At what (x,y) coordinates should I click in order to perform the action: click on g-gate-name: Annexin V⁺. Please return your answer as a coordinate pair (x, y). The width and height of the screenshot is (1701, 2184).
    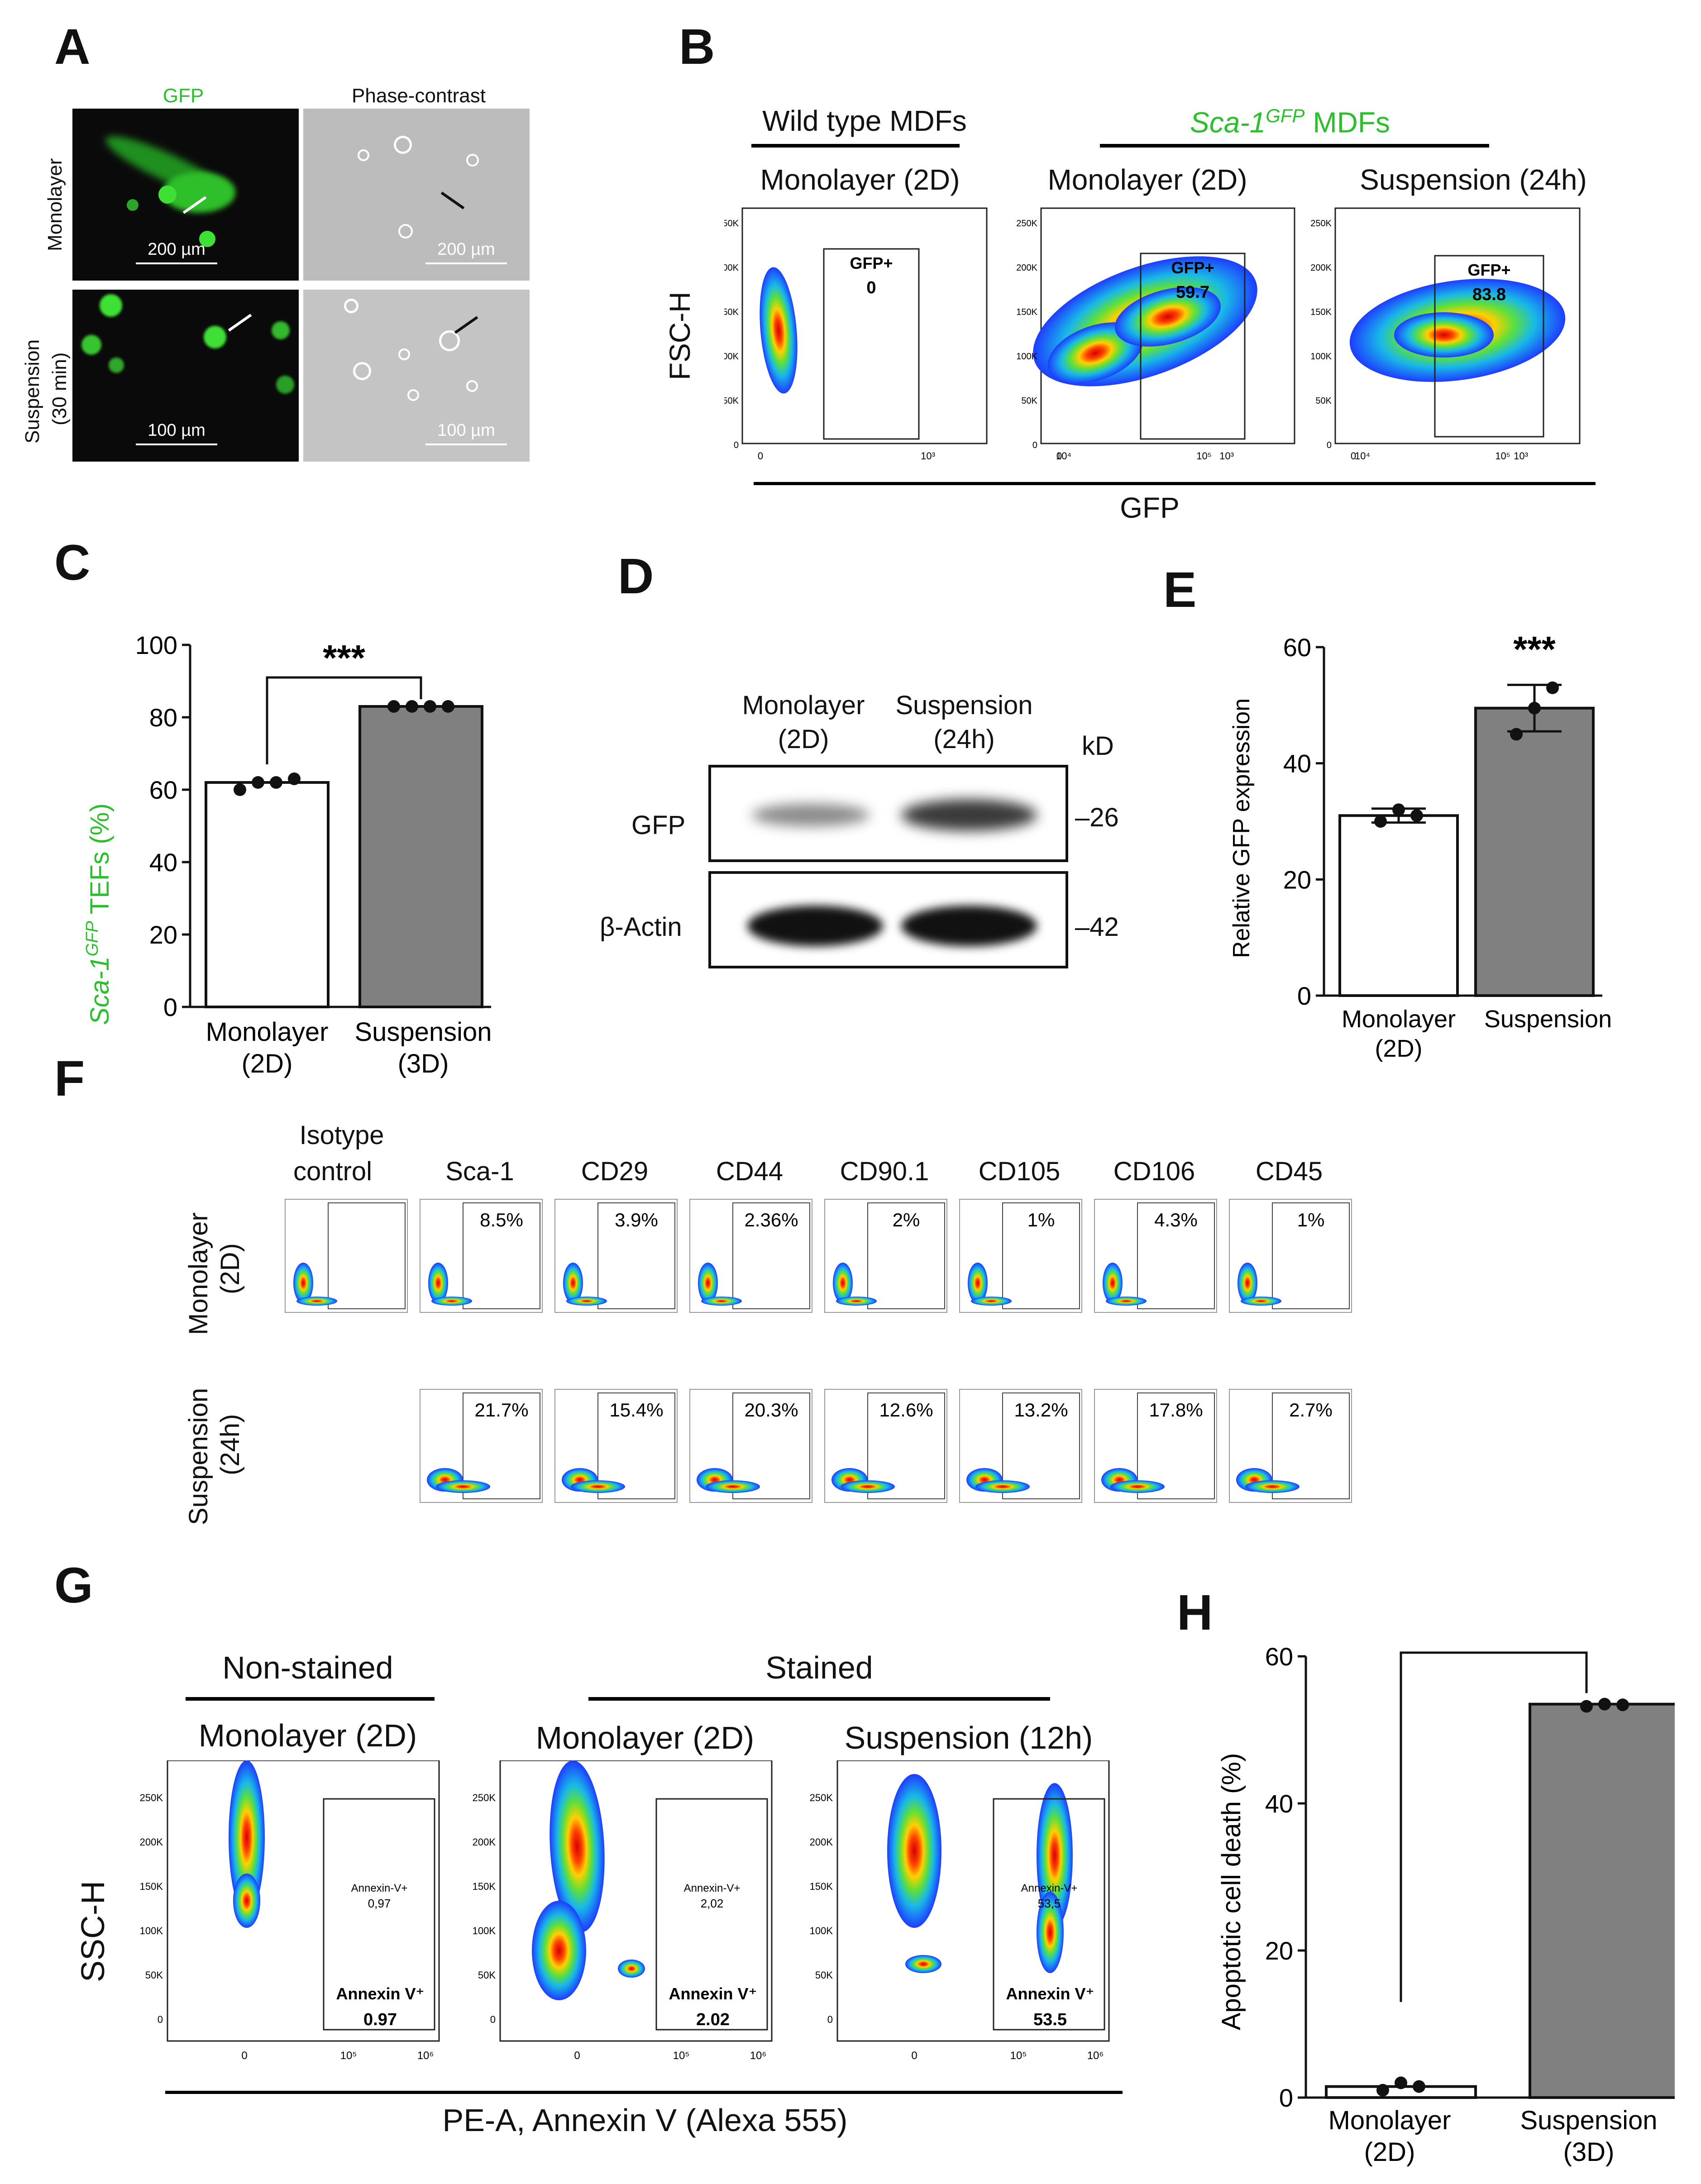
    Looking at the image, I should click on (380, 1993).